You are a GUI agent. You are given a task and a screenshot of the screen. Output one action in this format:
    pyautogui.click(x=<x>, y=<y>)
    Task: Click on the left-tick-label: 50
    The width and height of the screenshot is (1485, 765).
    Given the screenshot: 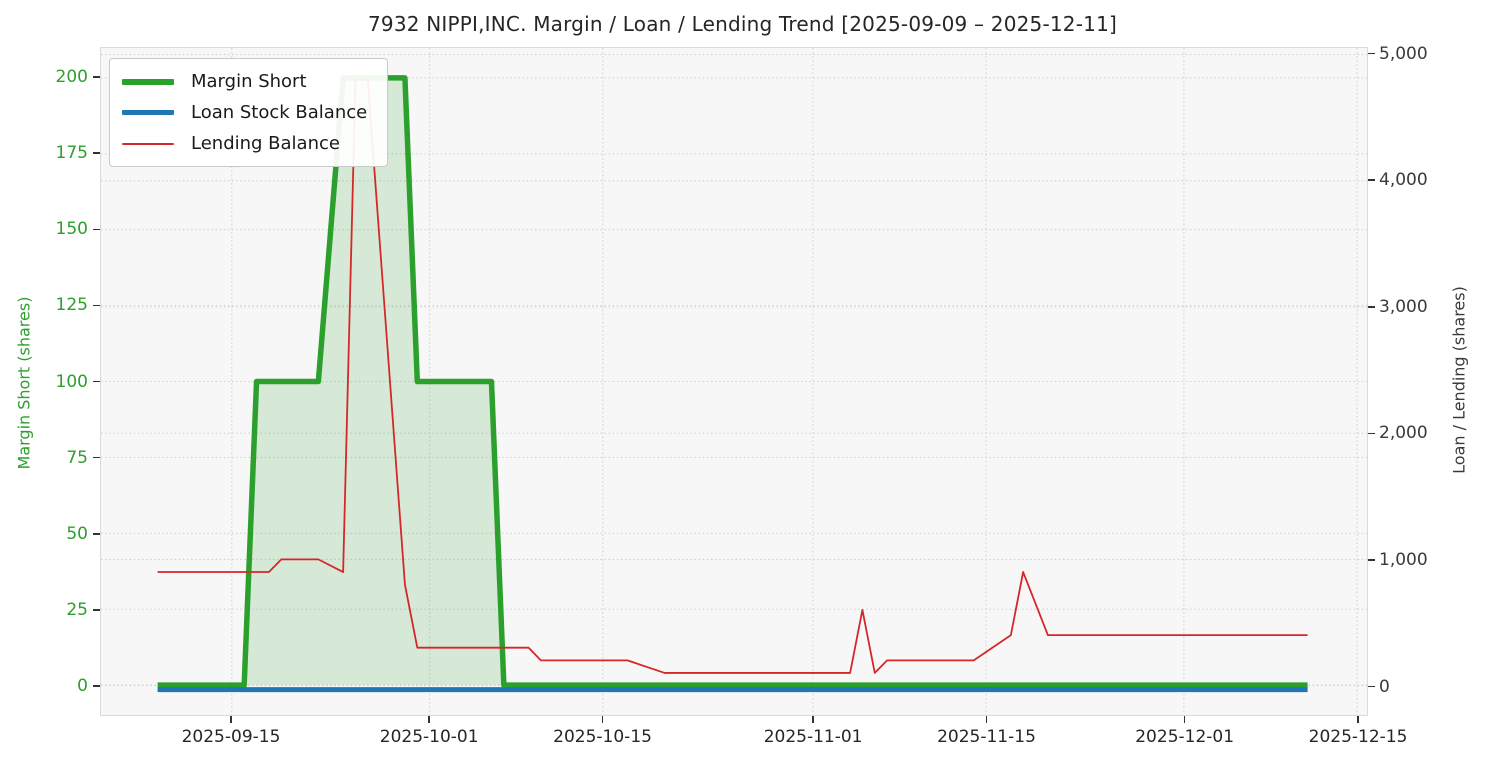 What is the action you would take?
    pyautogui.click(x=77, y=533)
    